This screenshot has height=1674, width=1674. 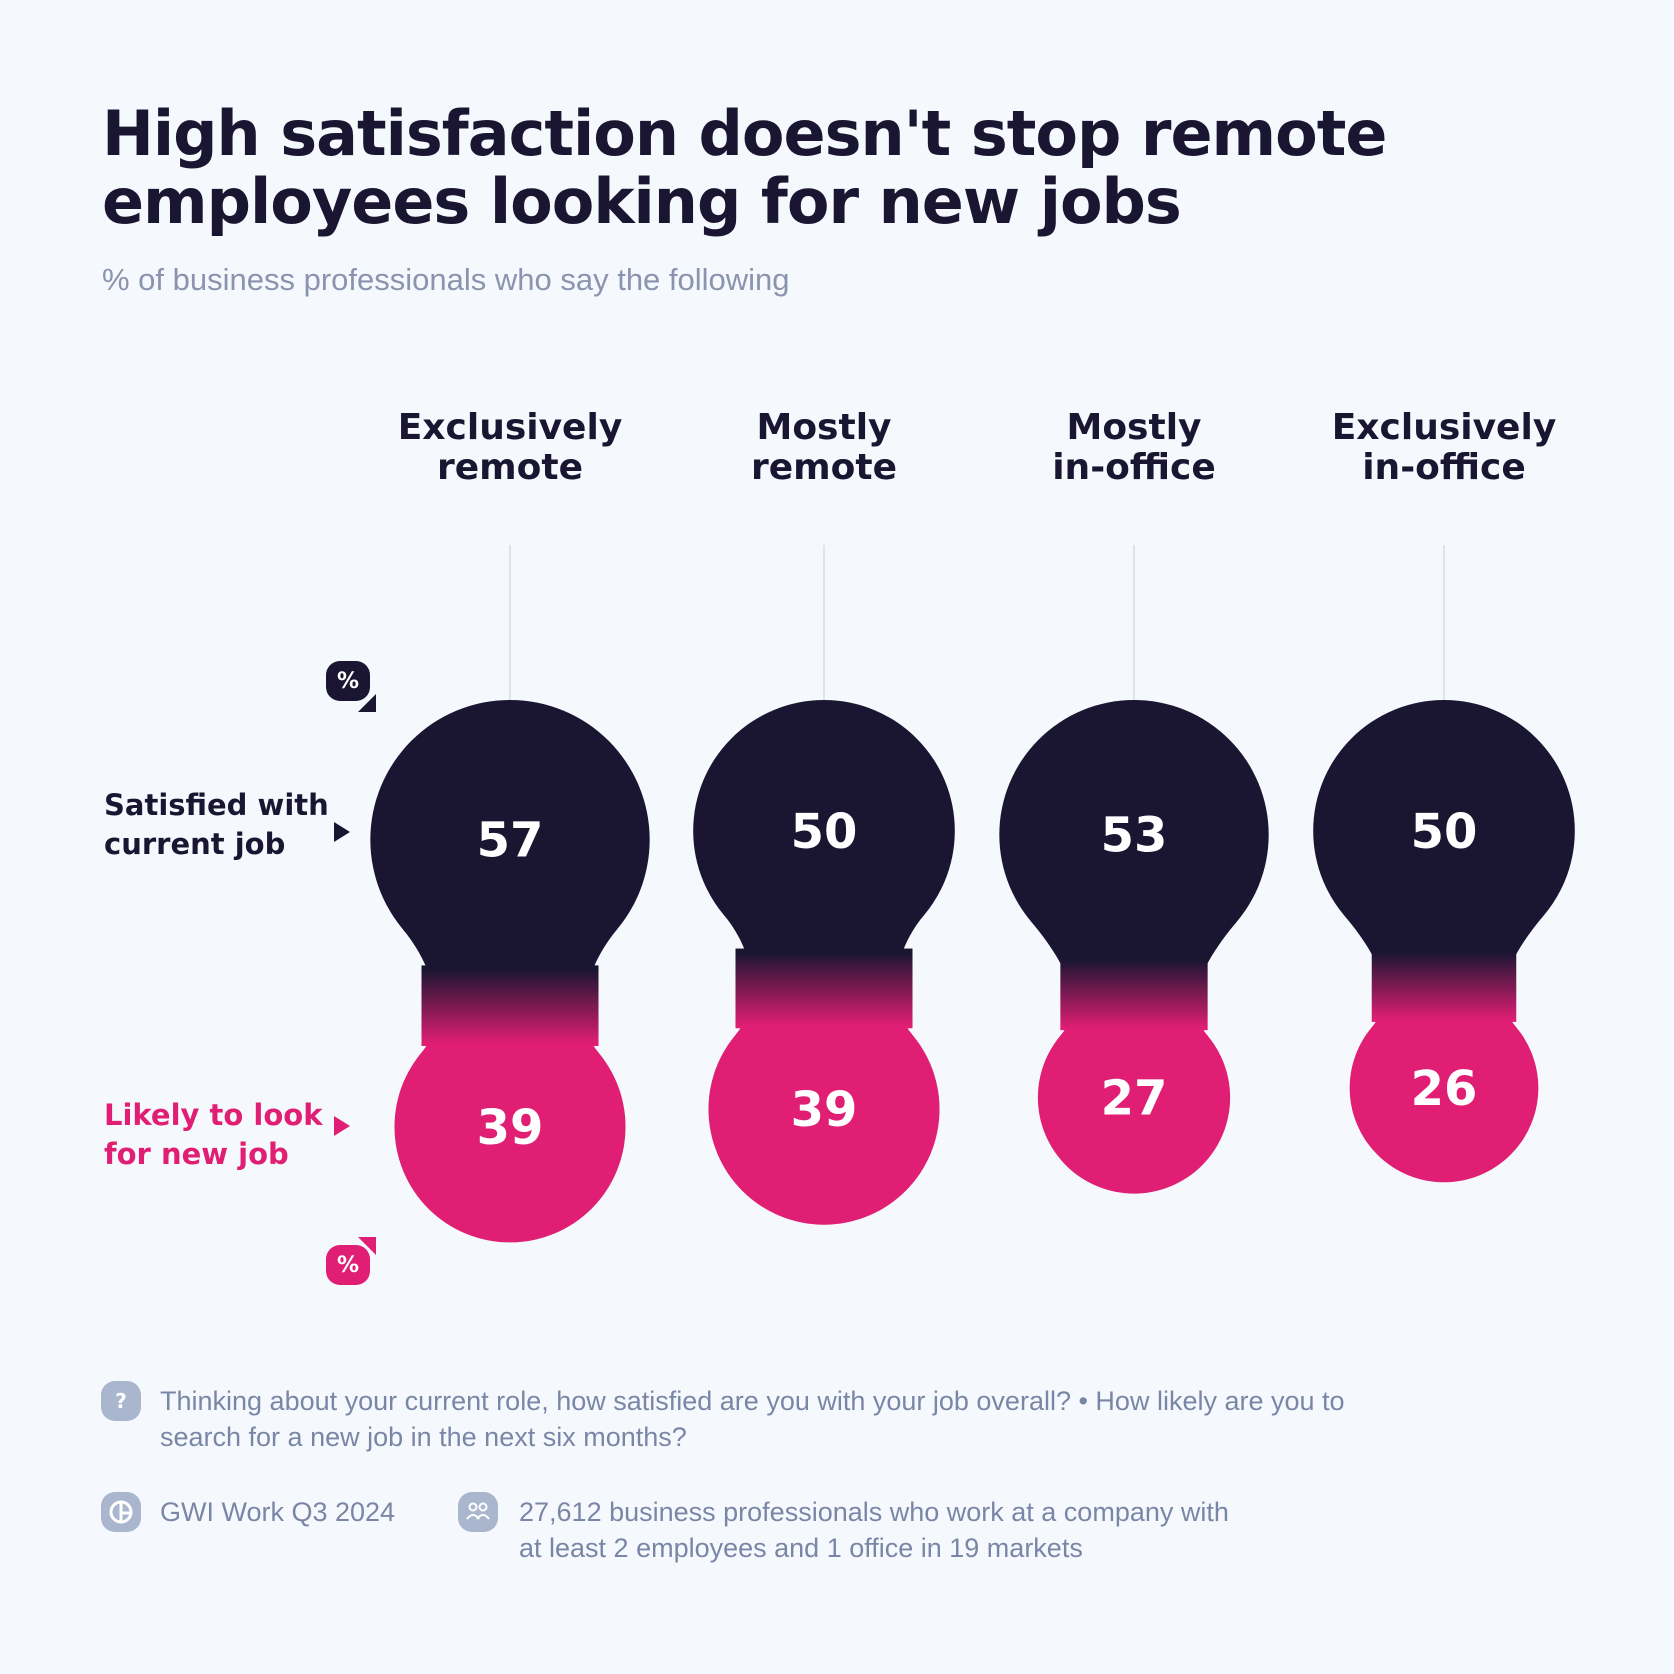 What do you see at coordinates (213, 1135) in the screenshot?
I see `series-label-likely: Likely to look for new job` at bounding box center [213, 1135].